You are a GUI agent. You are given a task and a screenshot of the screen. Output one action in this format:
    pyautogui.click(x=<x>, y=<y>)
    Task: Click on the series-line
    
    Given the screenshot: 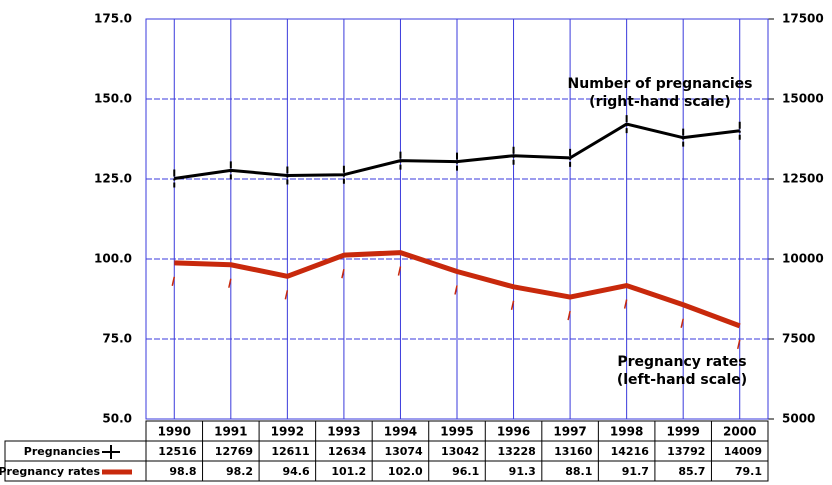 What is the action you would take?
    pyautogui.click(x=457, y=289)
    